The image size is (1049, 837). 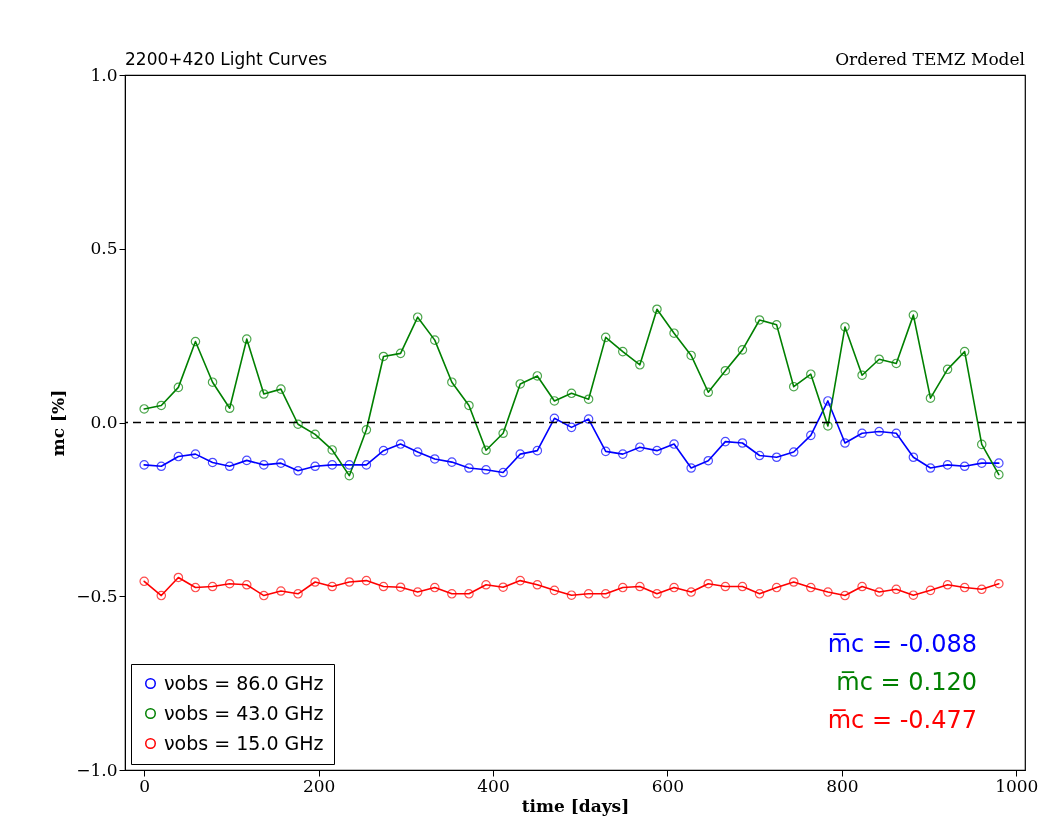 What do you see at coordinates (244, 712) in the screenshot?
I see `legend-label: νobs = 43.0 GHz` at bounding box center [244, 712].